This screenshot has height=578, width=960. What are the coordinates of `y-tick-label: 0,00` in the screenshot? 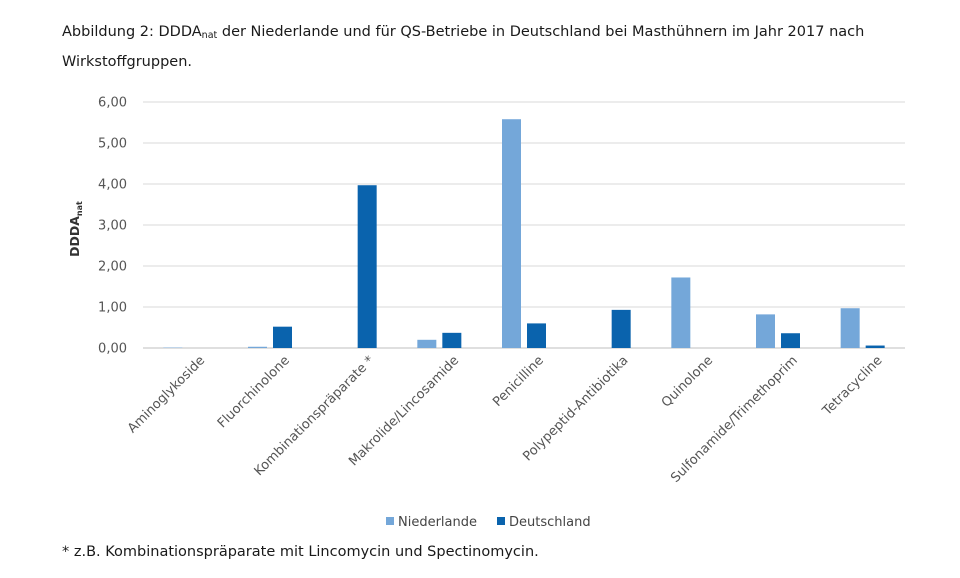 It's located at (112, 349).